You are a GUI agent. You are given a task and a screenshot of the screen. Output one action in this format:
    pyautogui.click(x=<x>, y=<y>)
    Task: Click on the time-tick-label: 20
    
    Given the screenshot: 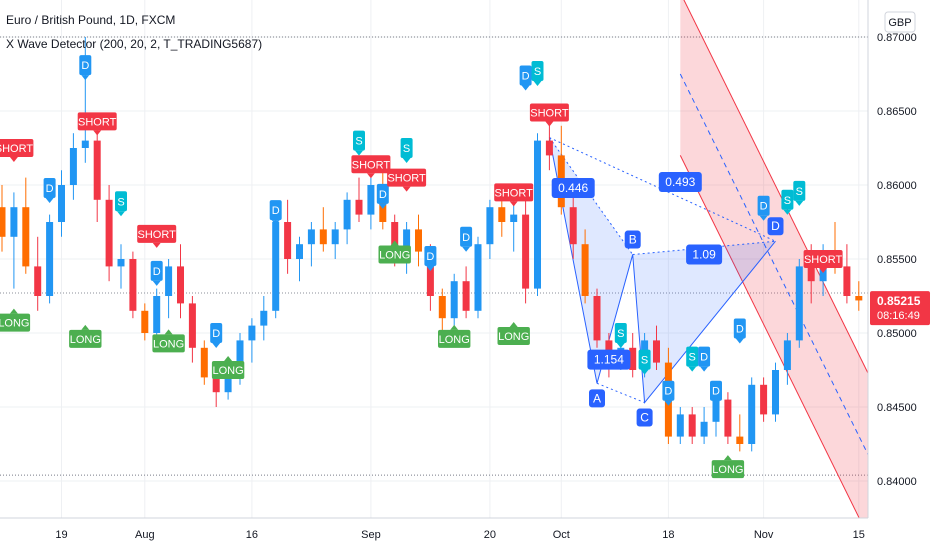 What is the action you would take?
    pyautogui.click(x=490, y=535)
    